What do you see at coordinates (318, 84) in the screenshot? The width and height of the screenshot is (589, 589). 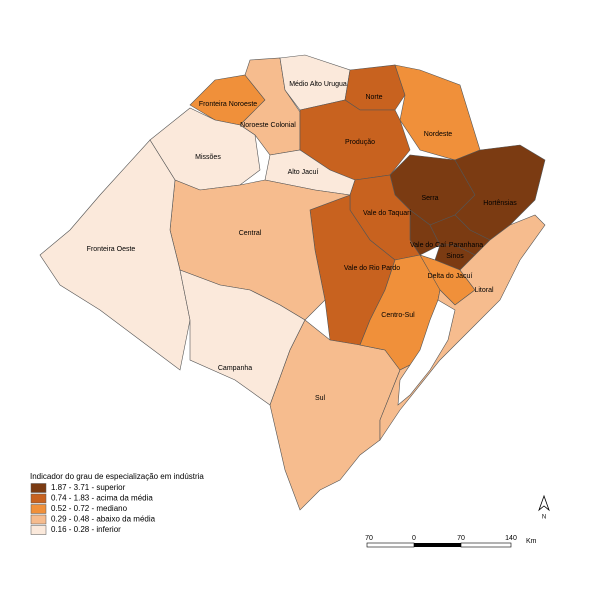 I see `region-label: Médio Alto Urugua` at bounding box center [318, 84].